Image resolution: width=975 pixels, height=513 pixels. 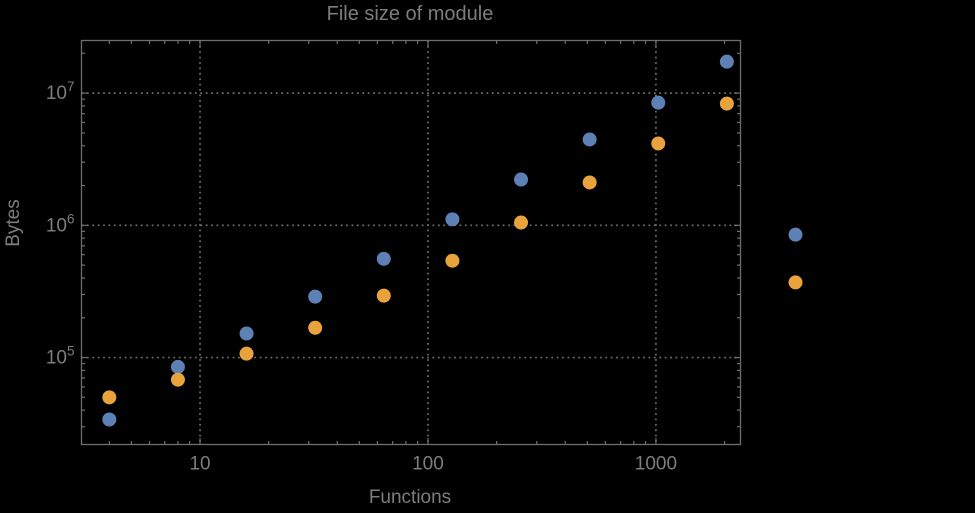 I want to click on y-tick-exponent: 7, so click(x=71, y=86).